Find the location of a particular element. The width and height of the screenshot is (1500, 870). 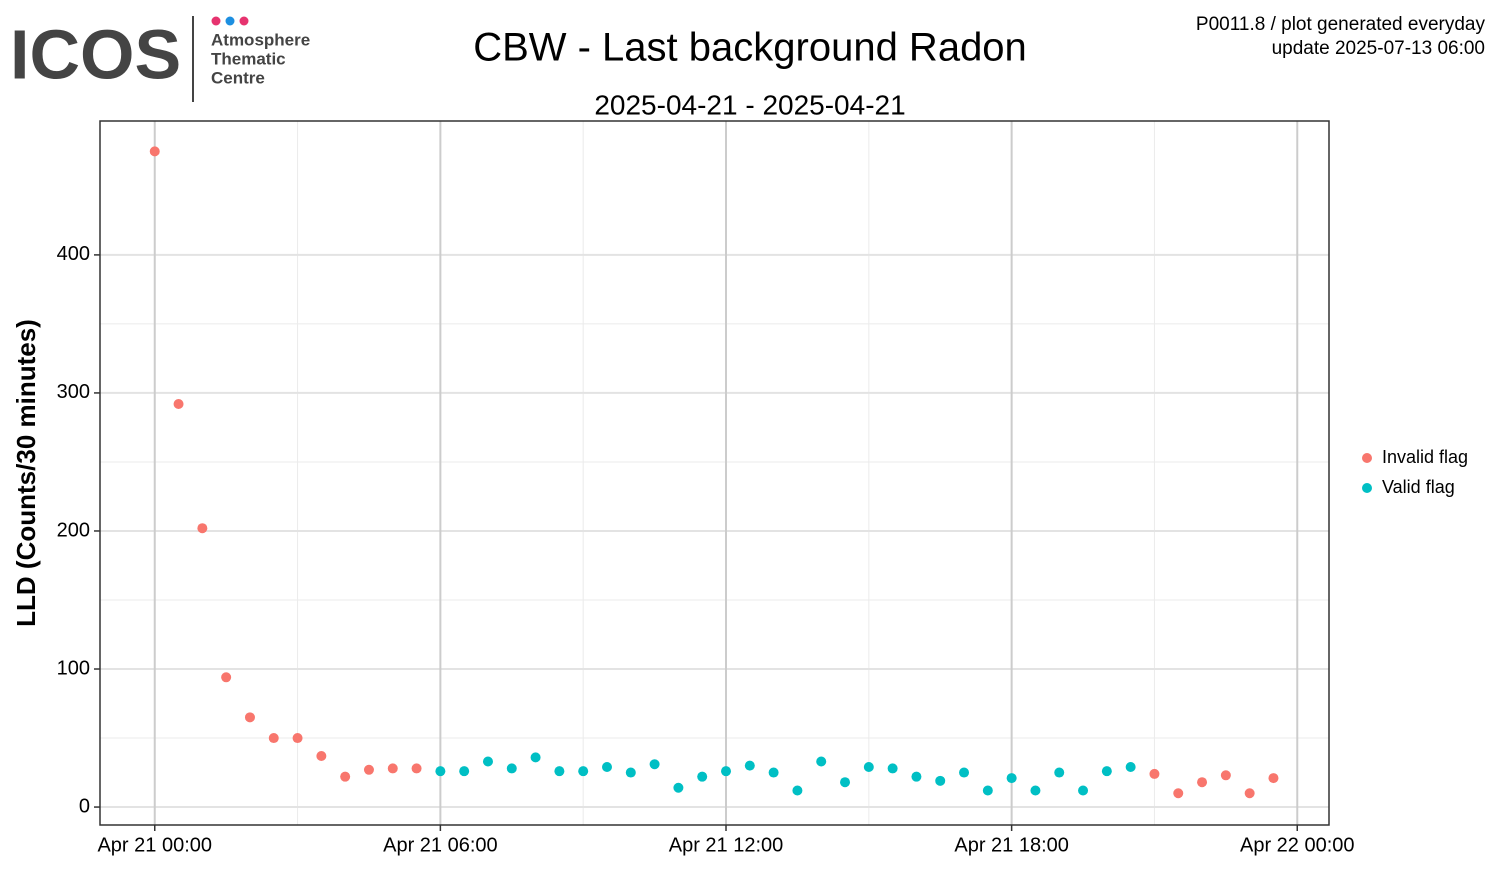

chart-title: CBW - Last background Radon is located at coordinates (750, 48).